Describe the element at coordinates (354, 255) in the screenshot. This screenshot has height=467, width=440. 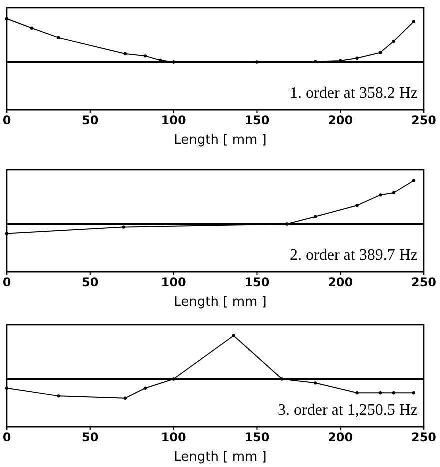
I see `text: 2. order at 389.7 Hz` at that location.